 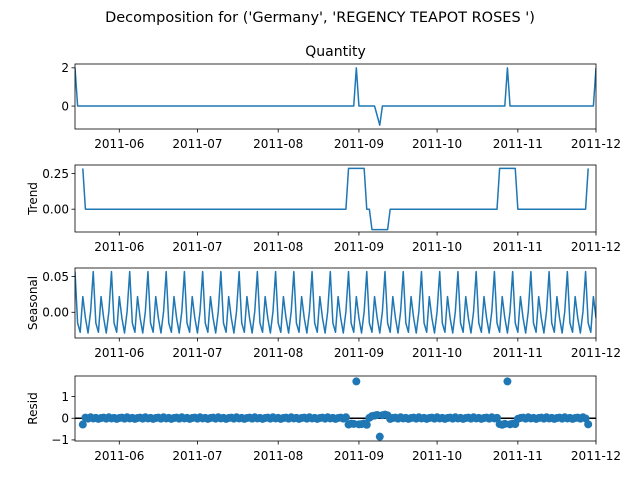 What do you see at coordinates (55, 277) in the screenshot?
I see `y-tick-label: 0.05` at bounding box center [55, 277].